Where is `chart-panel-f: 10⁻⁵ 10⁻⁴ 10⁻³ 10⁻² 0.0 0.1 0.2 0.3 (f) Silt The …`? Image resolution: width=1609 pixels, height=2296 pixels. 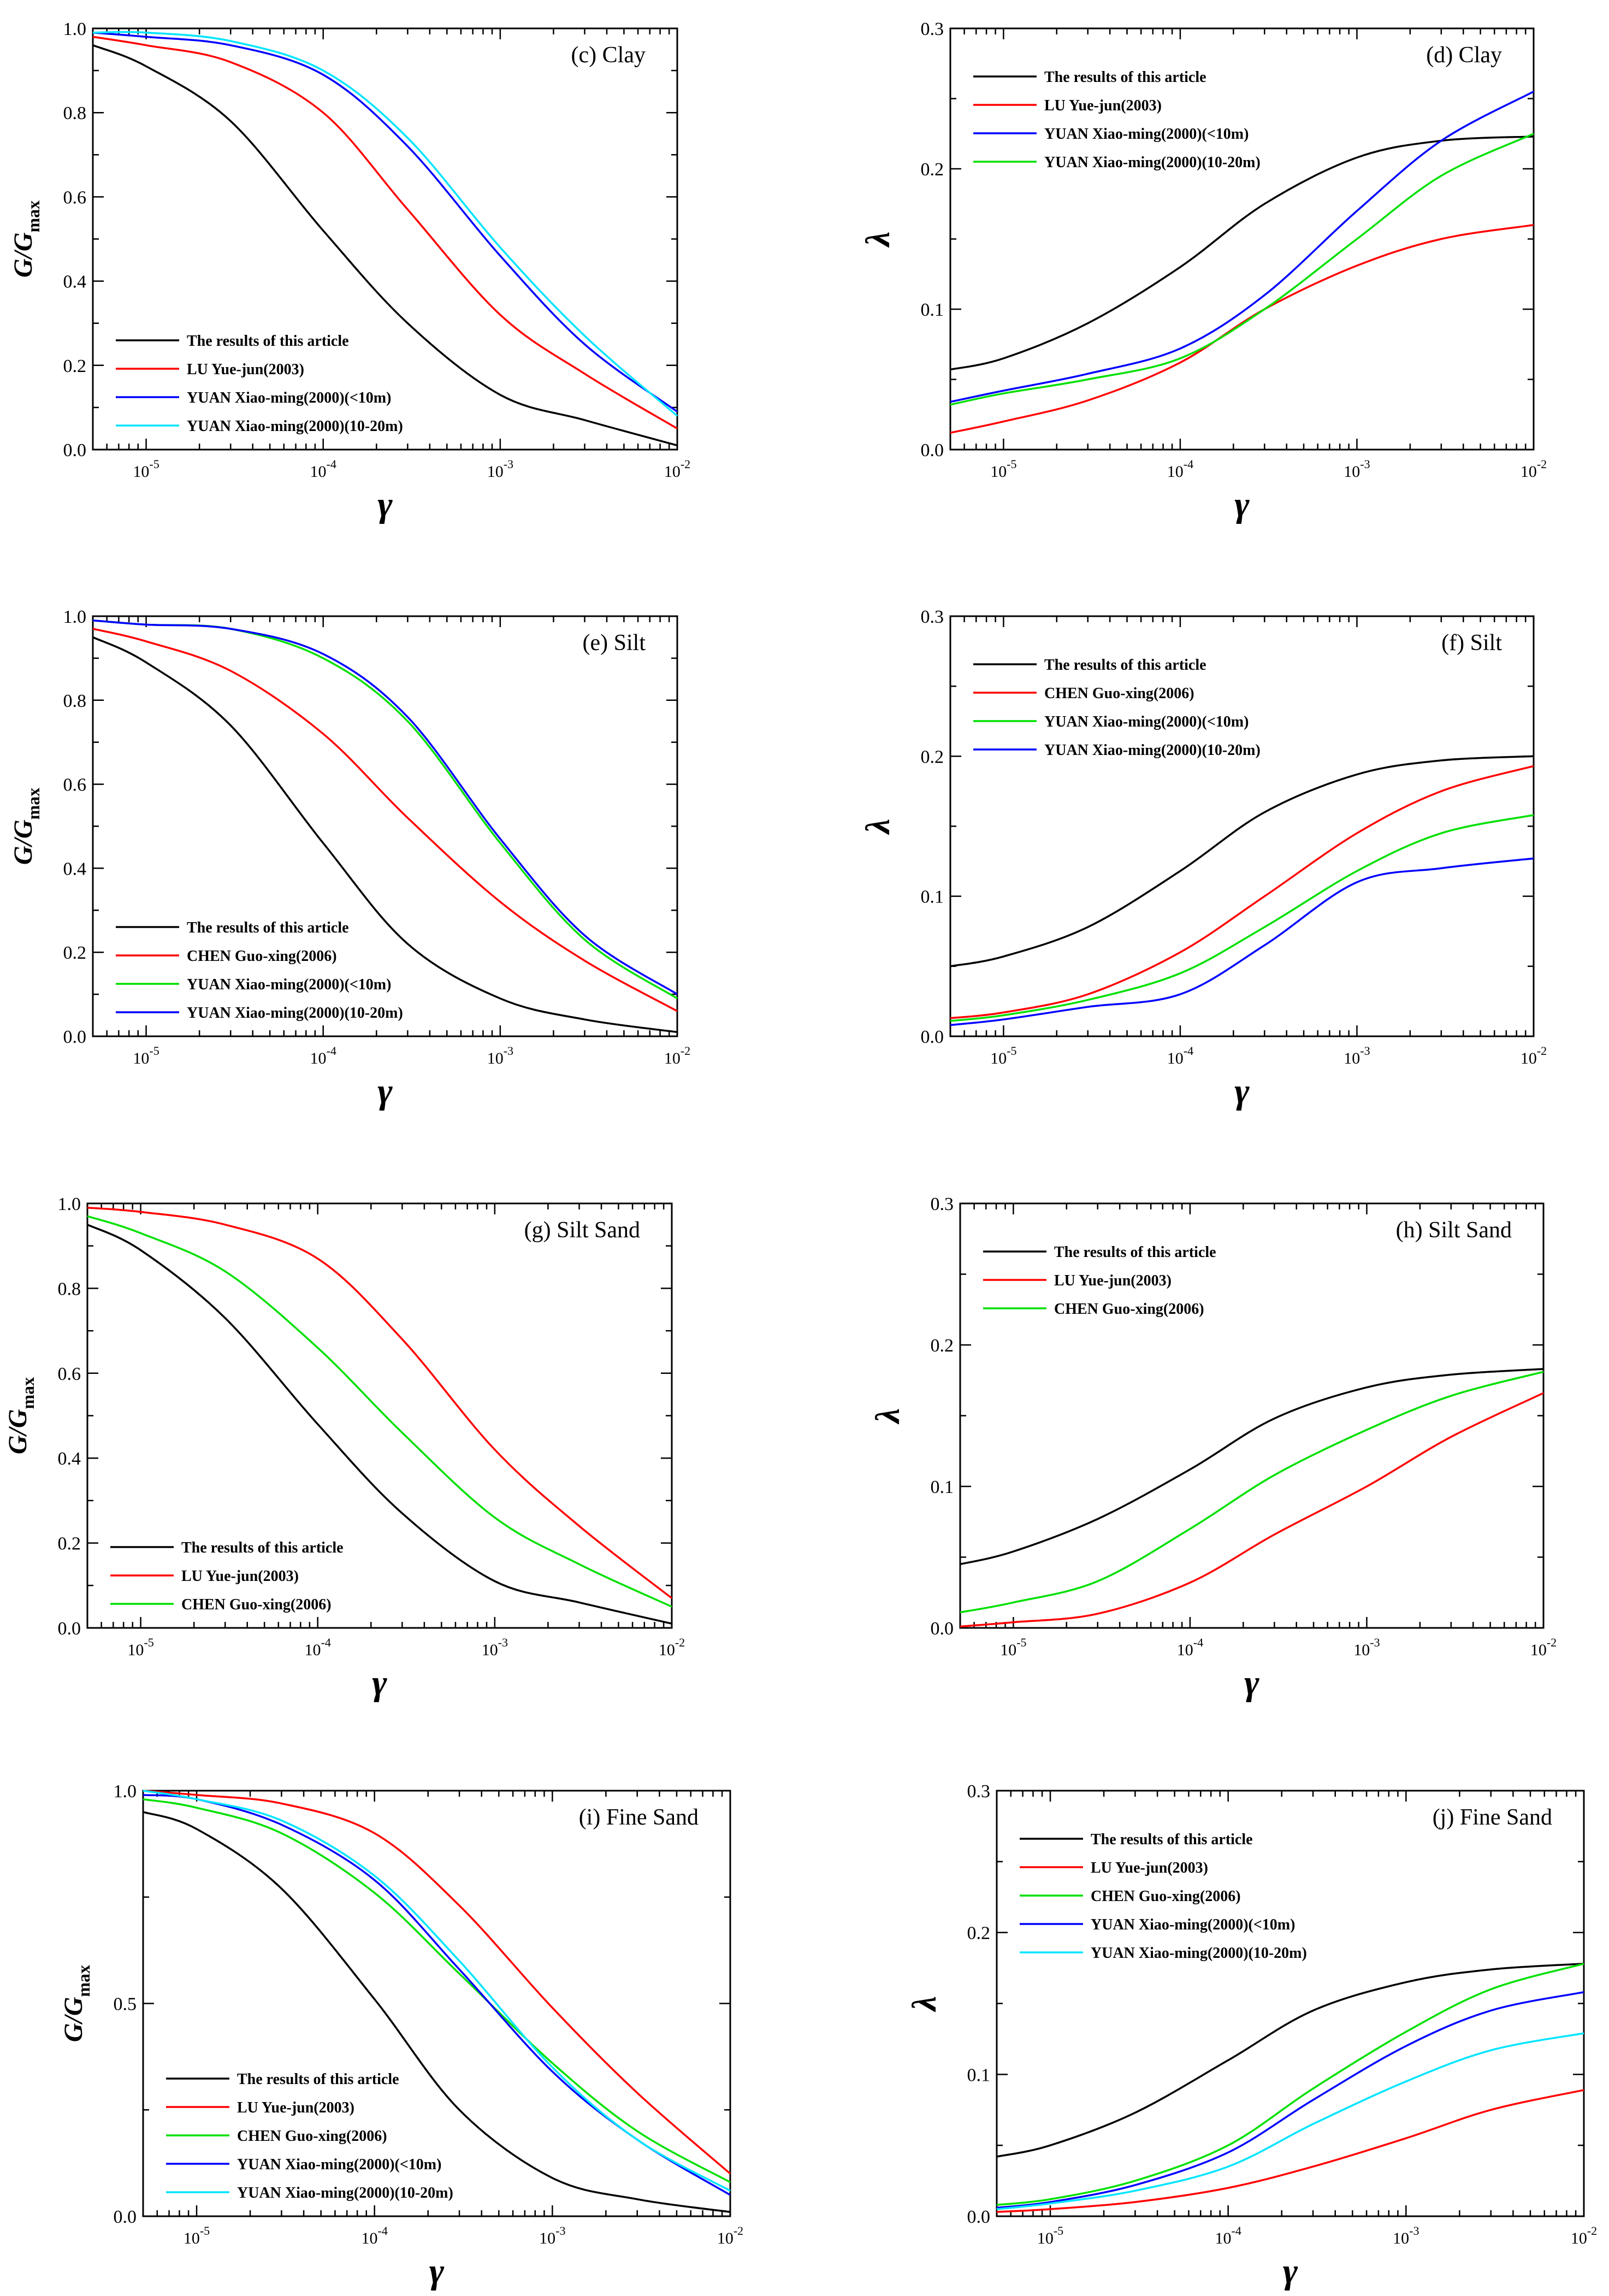
chart-panel-f: 10⁻⁵ 10⁻⁴ 10⁻³ 10⁻² 0.0 0.1 0.2 0.3 (f) Silt The … is located at coordinates (1203, 859).